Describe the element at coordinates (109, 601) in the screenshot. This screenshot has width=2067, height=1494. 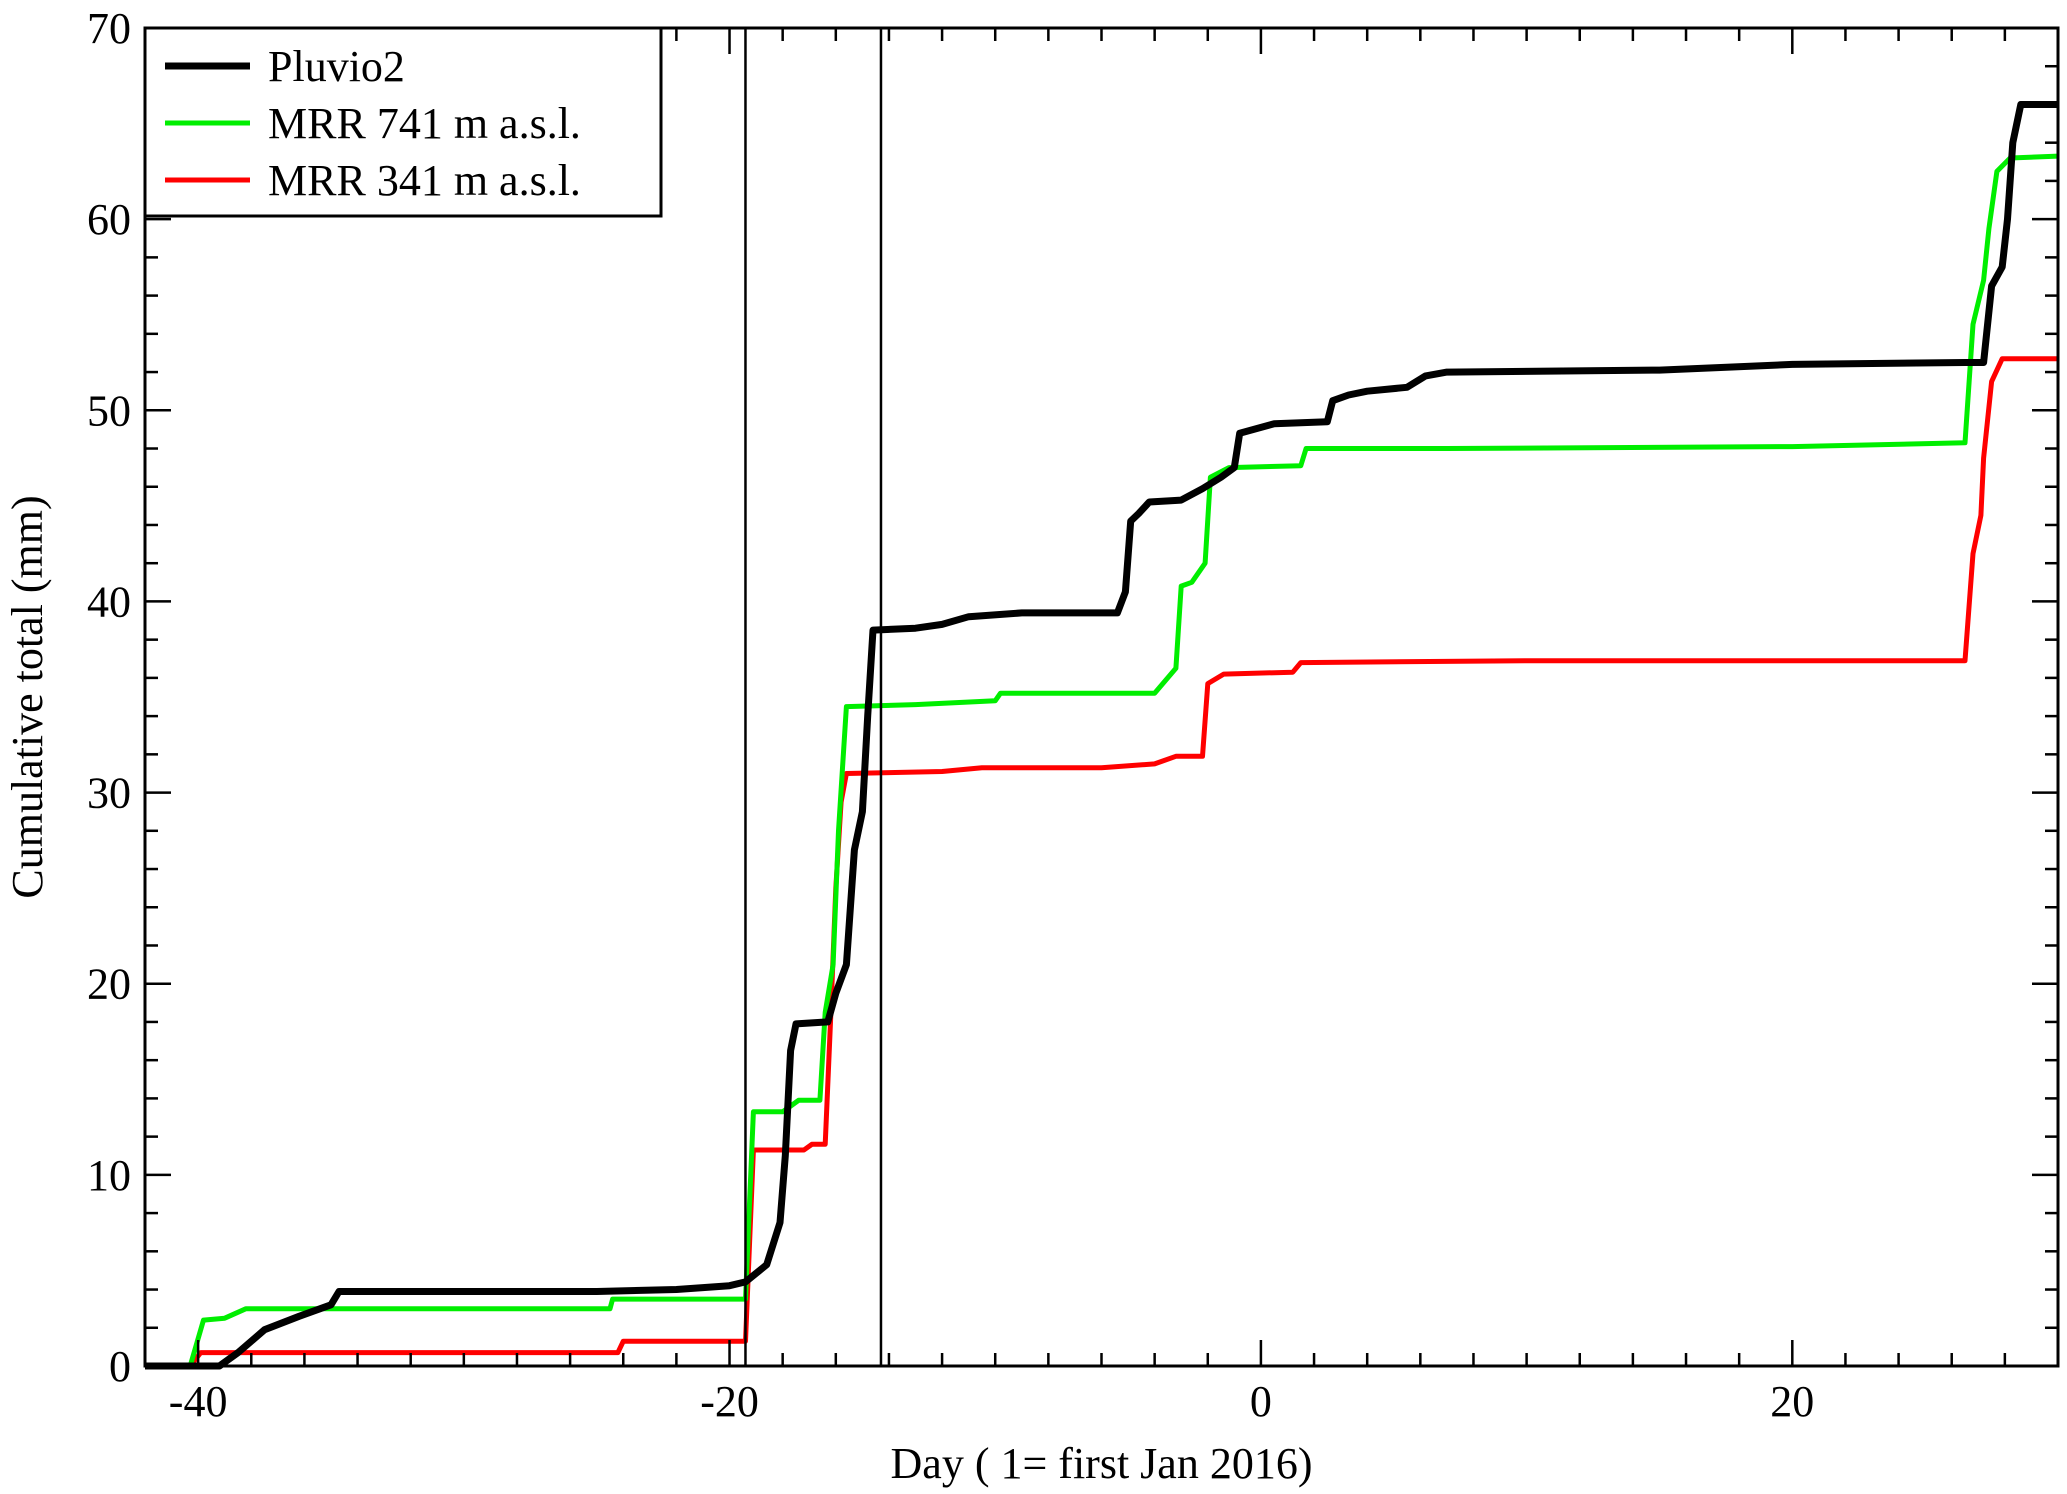
I see `y-tick-label: 40` at that location.